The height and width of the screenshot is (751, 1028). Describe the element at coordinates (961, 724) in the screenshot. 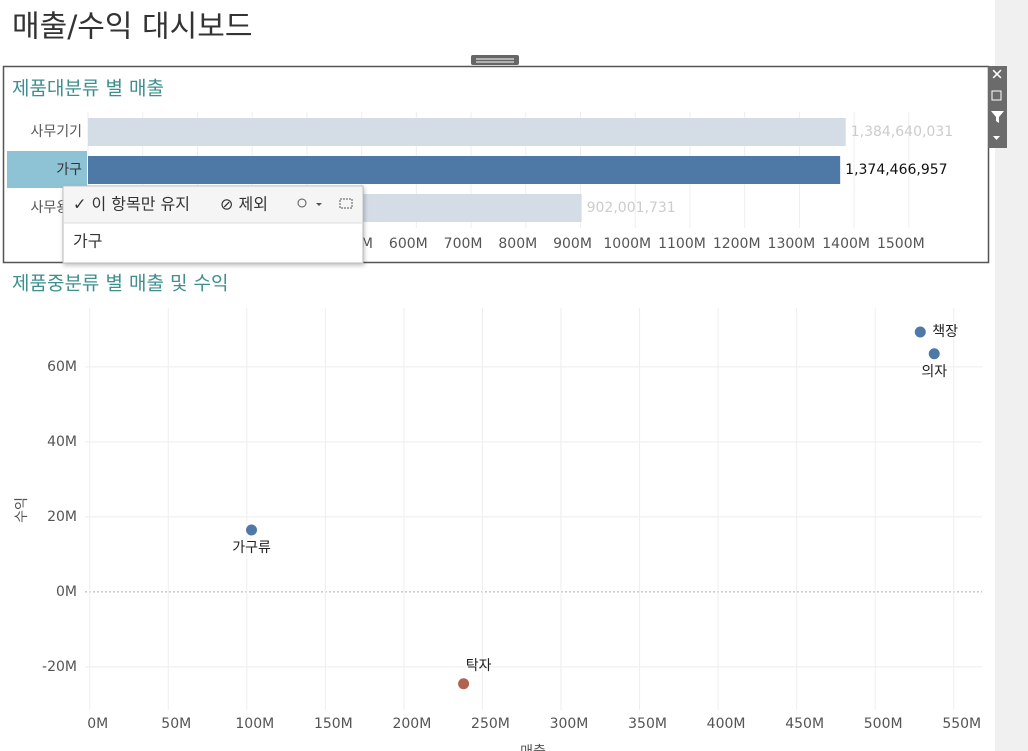

I see `x-tick-label: 550M` at that location.